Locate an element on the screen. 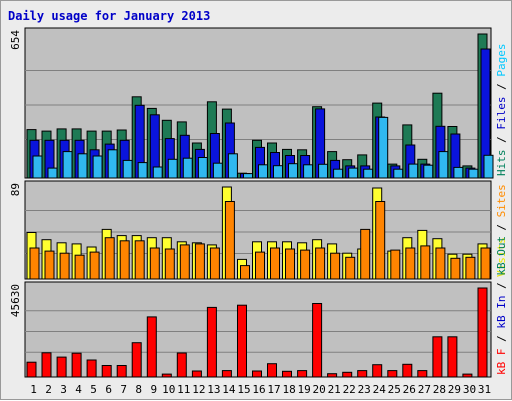  x-tick-label: 14 is located at coordinates (229, 389).